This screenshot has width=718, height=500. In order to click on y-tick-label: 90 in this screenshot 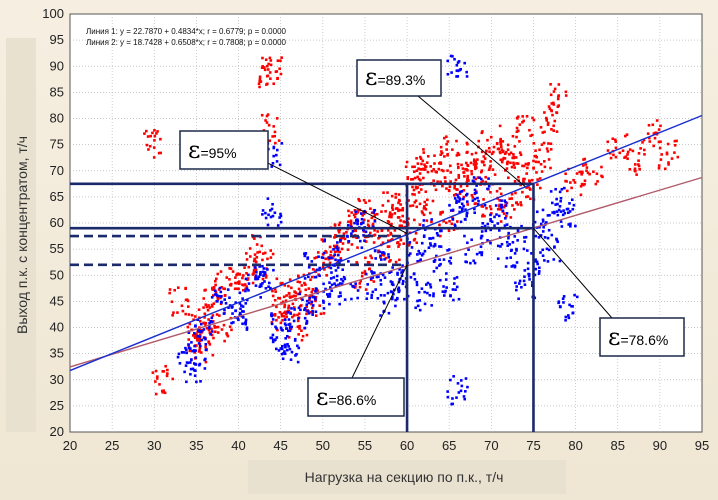, I will do `click(57, 65)`.